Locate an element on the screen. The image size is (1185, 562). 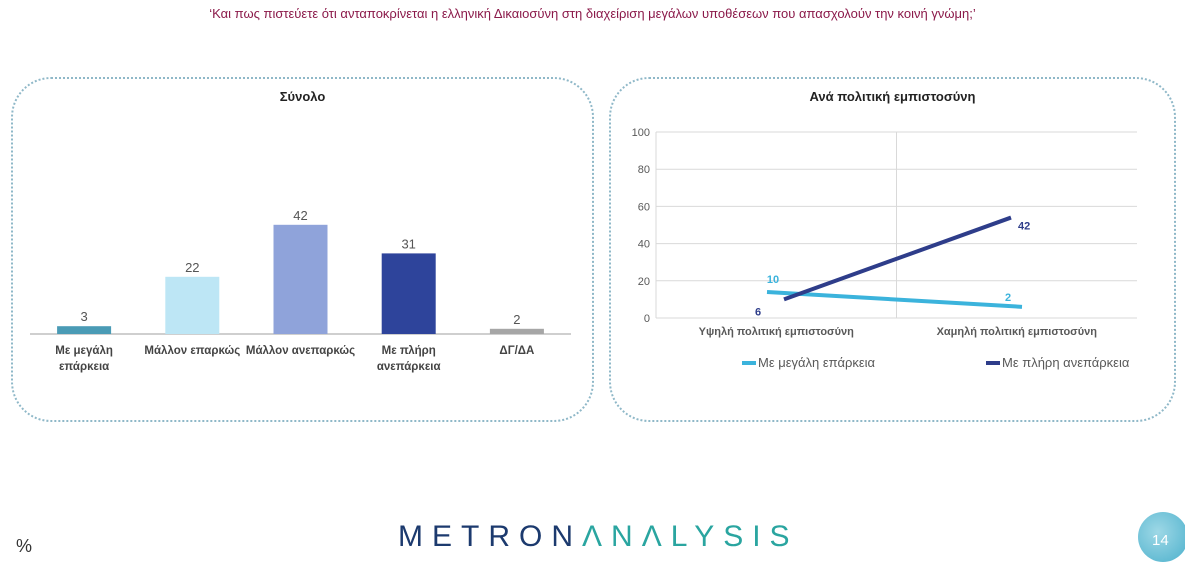
series-data-label: 6 is located at coordinates (758, 312).